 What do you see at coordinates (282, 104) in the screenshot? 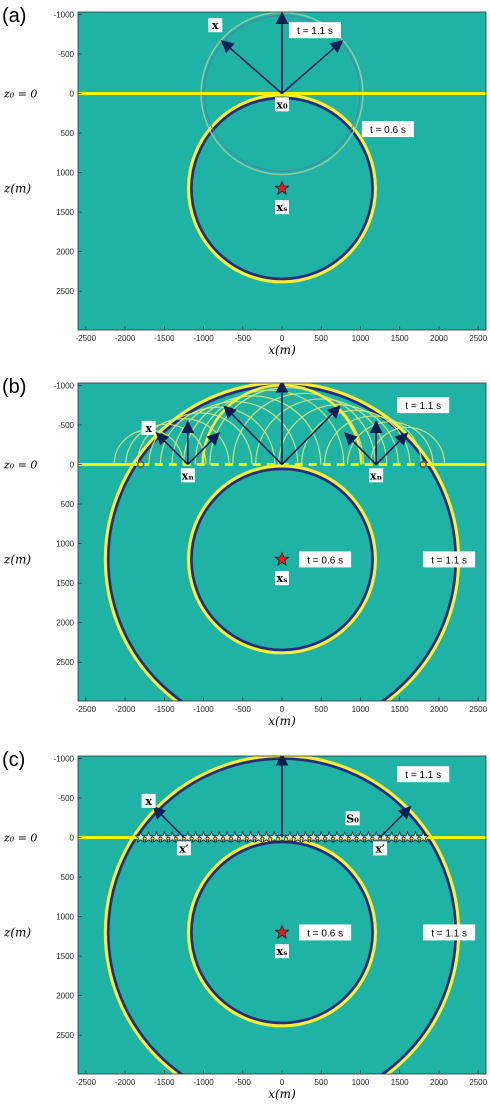
I see `point-label: x₀` at bounding box center [282, 104].